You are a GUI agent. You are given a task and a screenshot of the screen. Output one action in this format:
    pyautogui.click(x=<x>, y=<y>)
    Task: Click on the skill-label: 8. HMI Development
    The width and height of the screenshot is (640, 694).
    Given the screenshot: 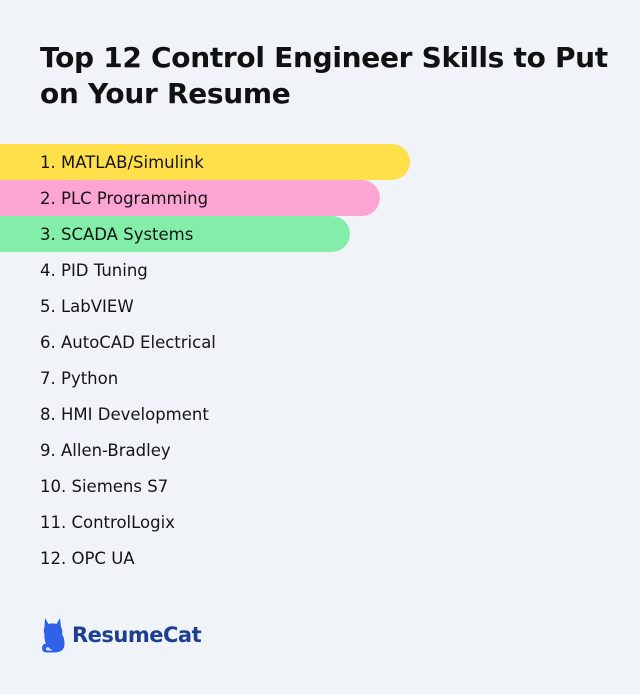 What is the action you would take?
    pyautogui.click(x=124, y=414)
    